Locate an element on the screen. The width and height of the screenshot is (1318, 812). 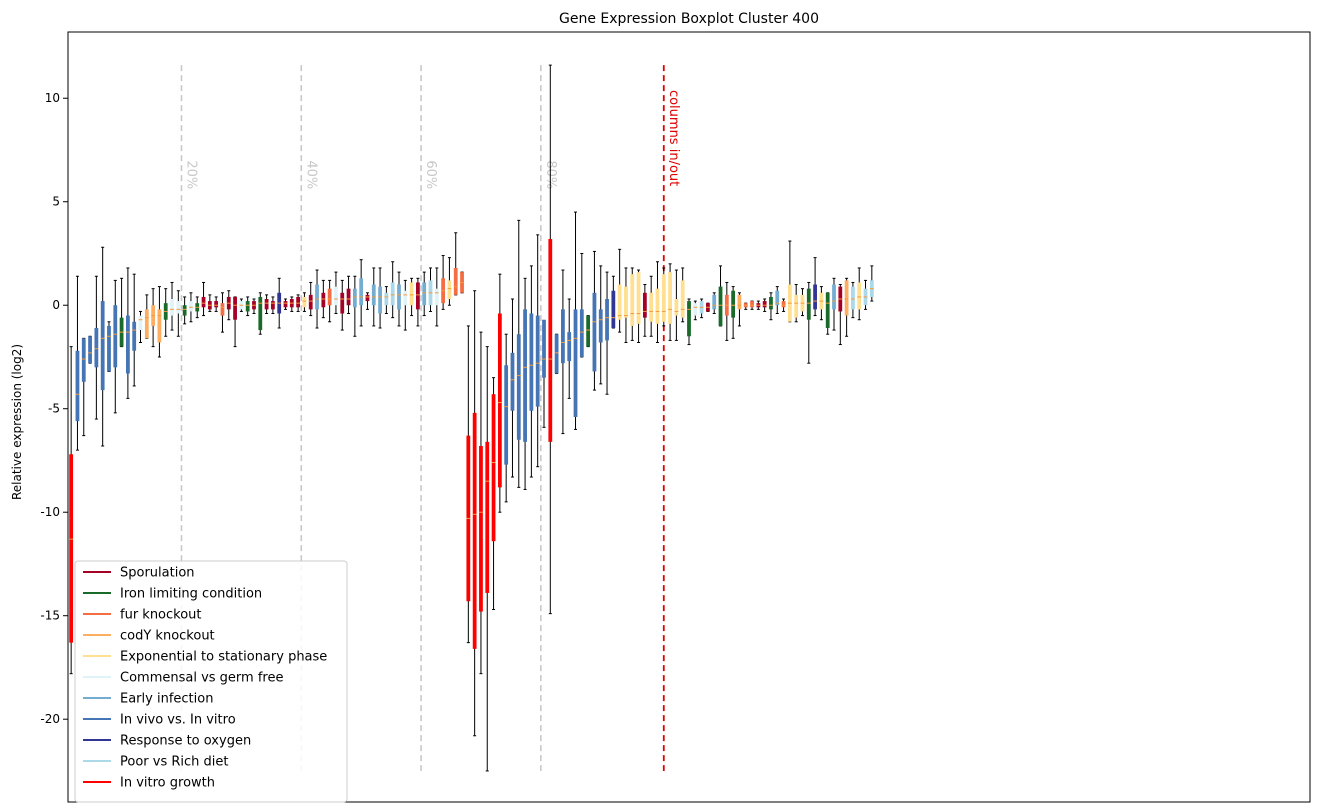
chart-title: Gene Expression Boxplot Cluster 400 is located at coordinates (689, 19).